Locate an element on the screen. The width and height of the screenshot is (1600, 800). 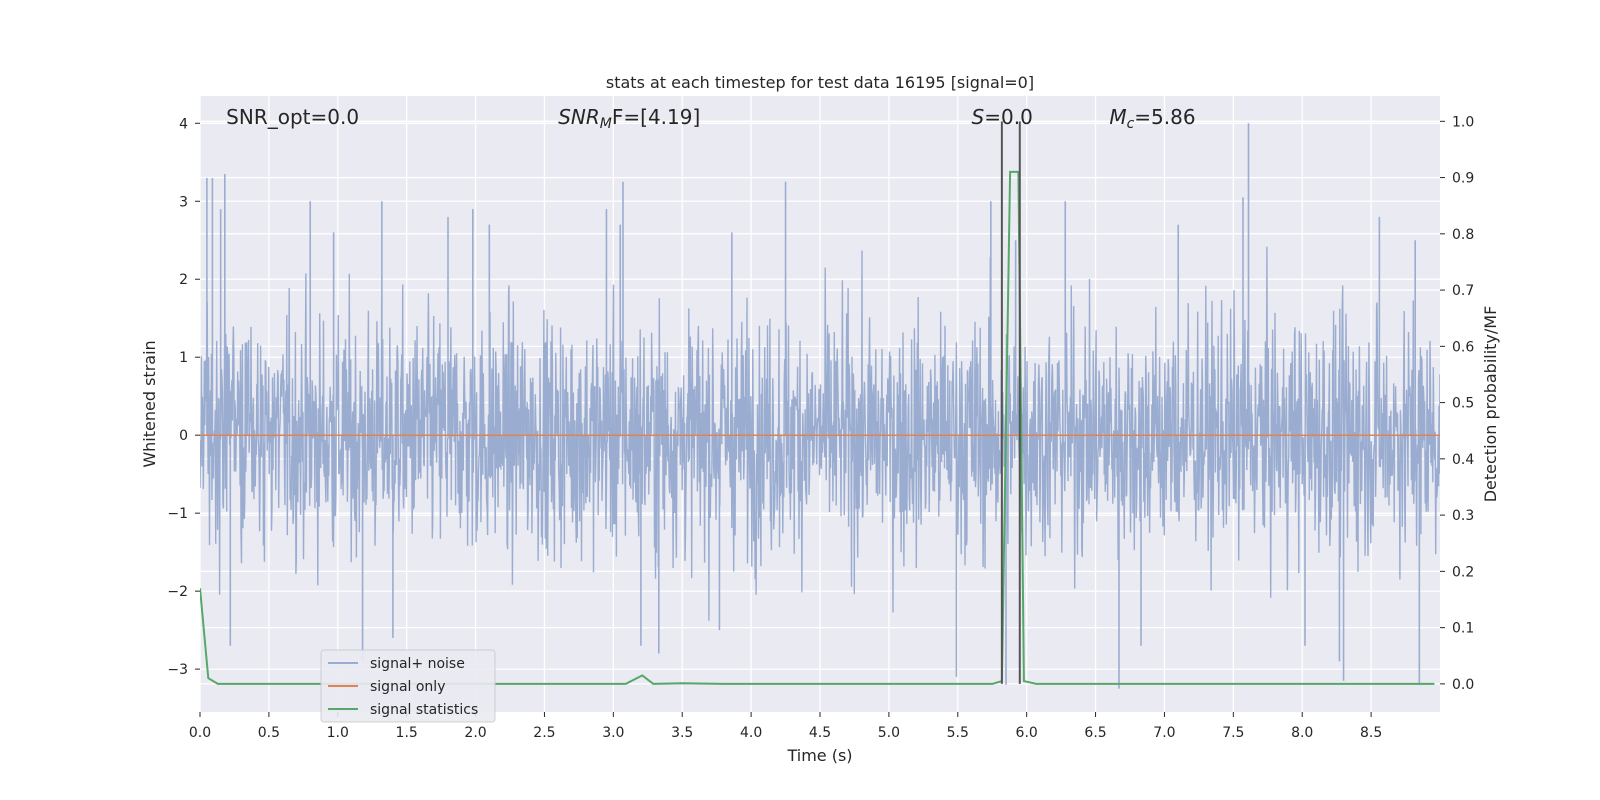
y-tick-label-right: 1.0 is located at coordinates (1463, 122).